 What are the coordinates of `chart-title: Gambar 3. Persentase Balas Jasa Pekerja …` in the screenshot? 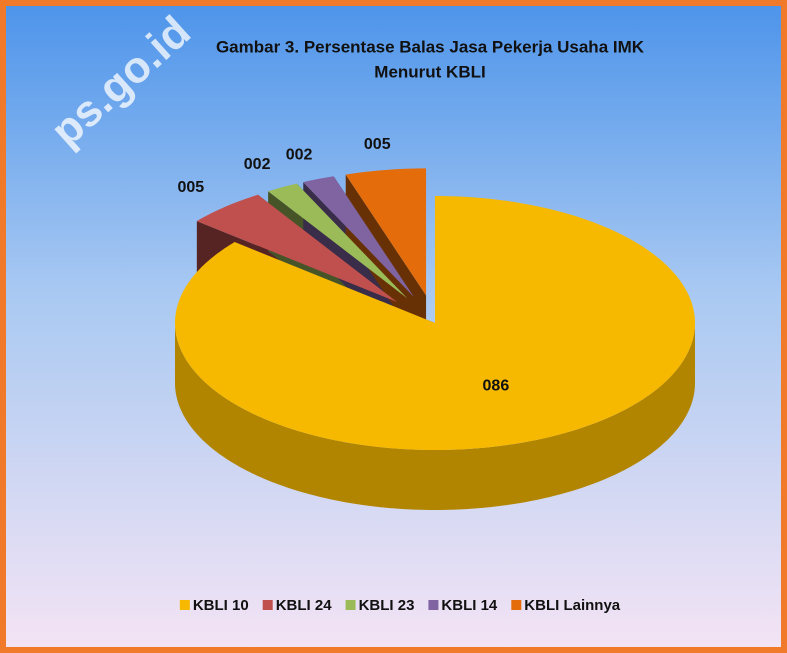 It's located at (430, 46).